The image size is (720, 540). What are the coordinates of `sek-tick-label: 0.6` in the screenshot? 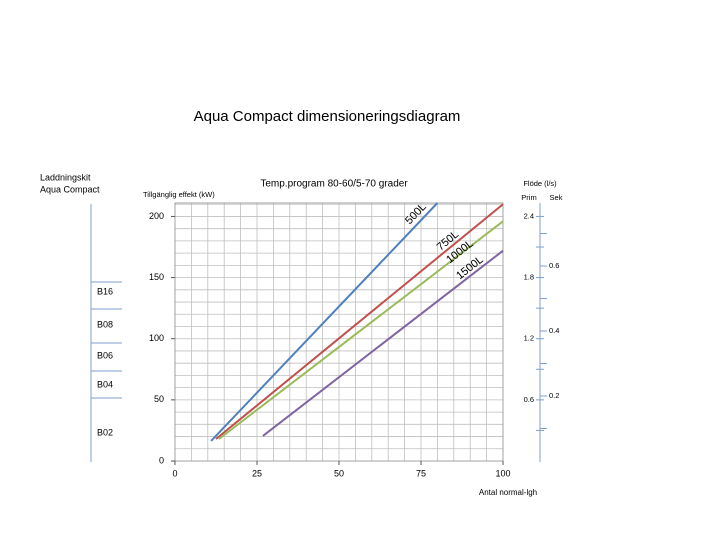 It's located at (554, 265).